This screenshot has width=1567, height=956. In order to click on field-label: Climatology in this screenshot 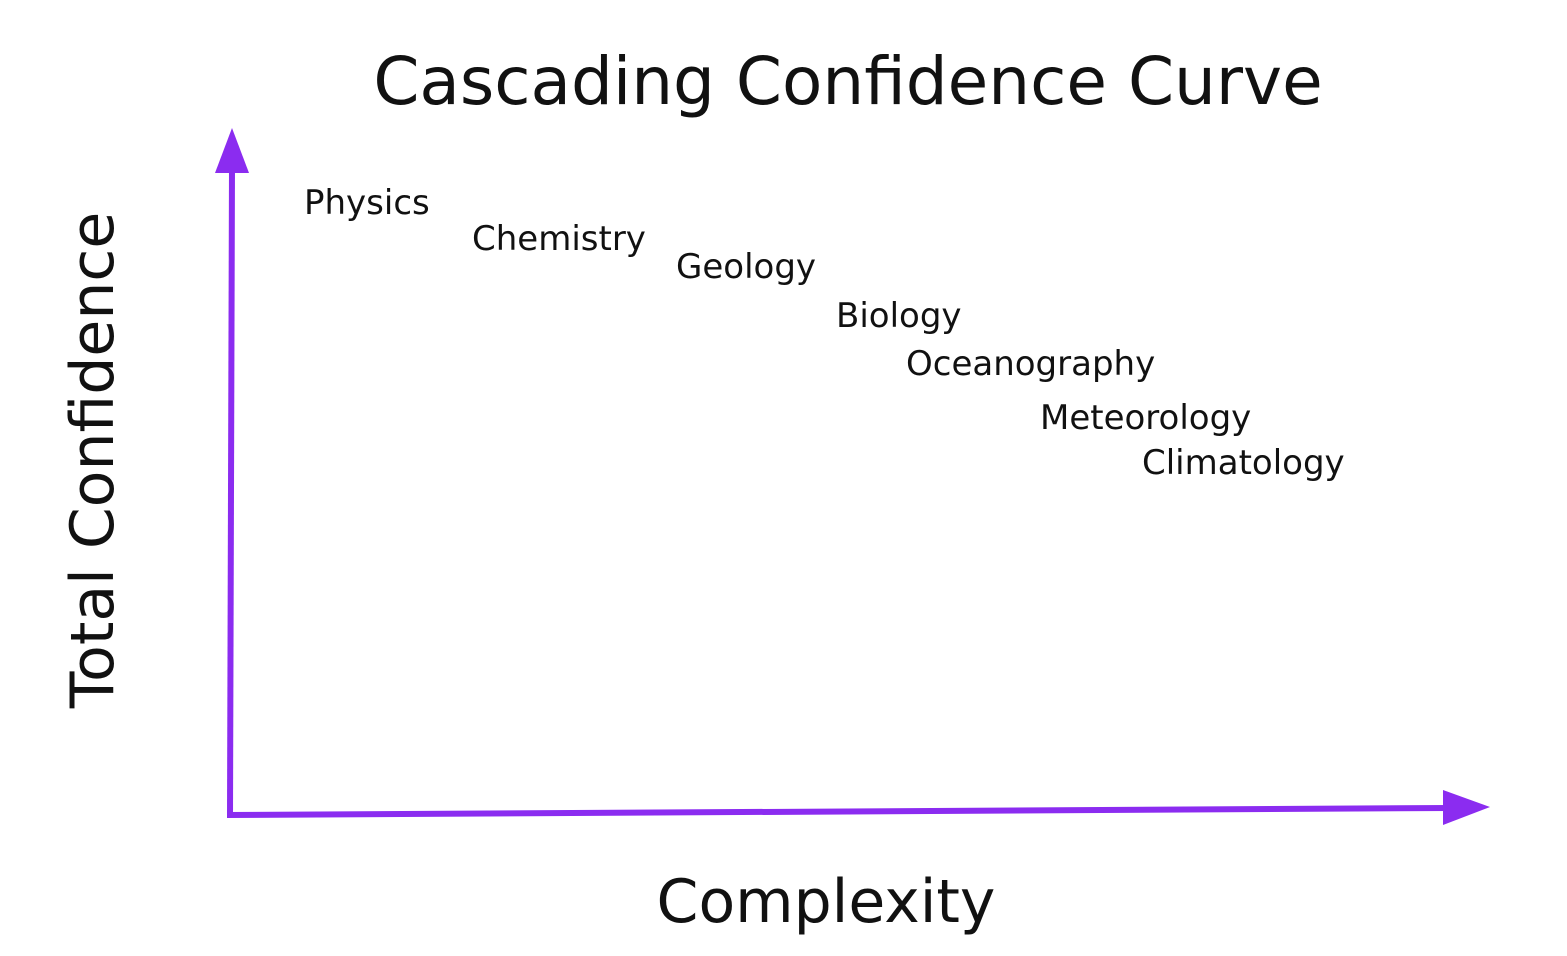, I will do `click(1243, 463)`.